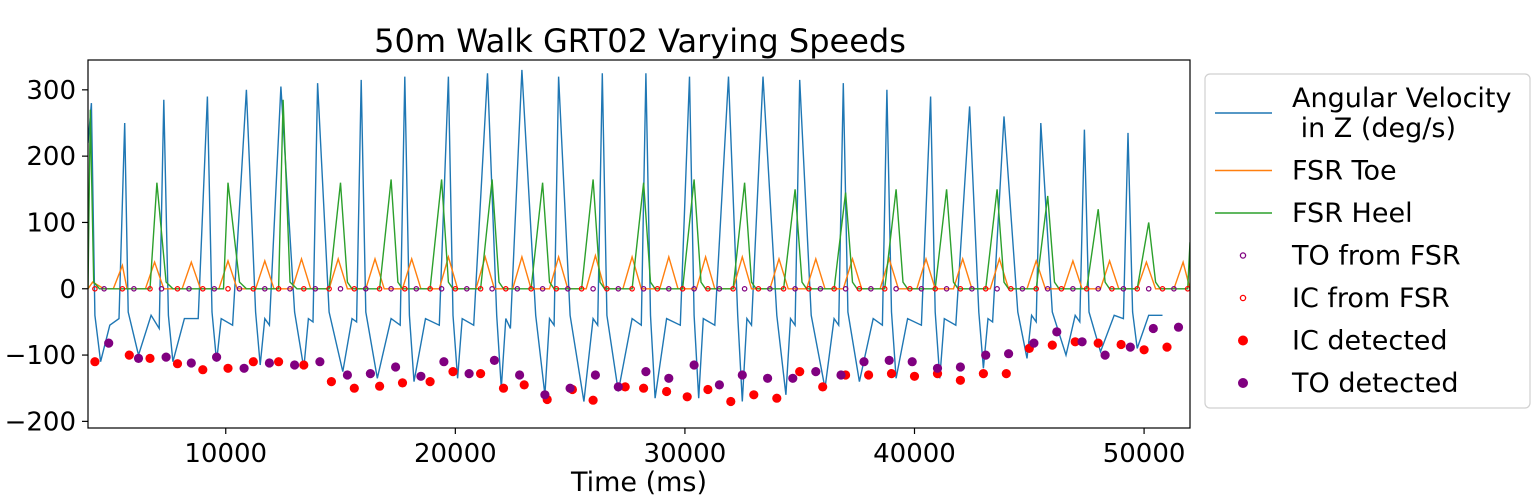 The image size is (1539, 500). Describe the element at coordinates (40, 422) in the screenshot. I see `y-tick-label: −200` at that location.